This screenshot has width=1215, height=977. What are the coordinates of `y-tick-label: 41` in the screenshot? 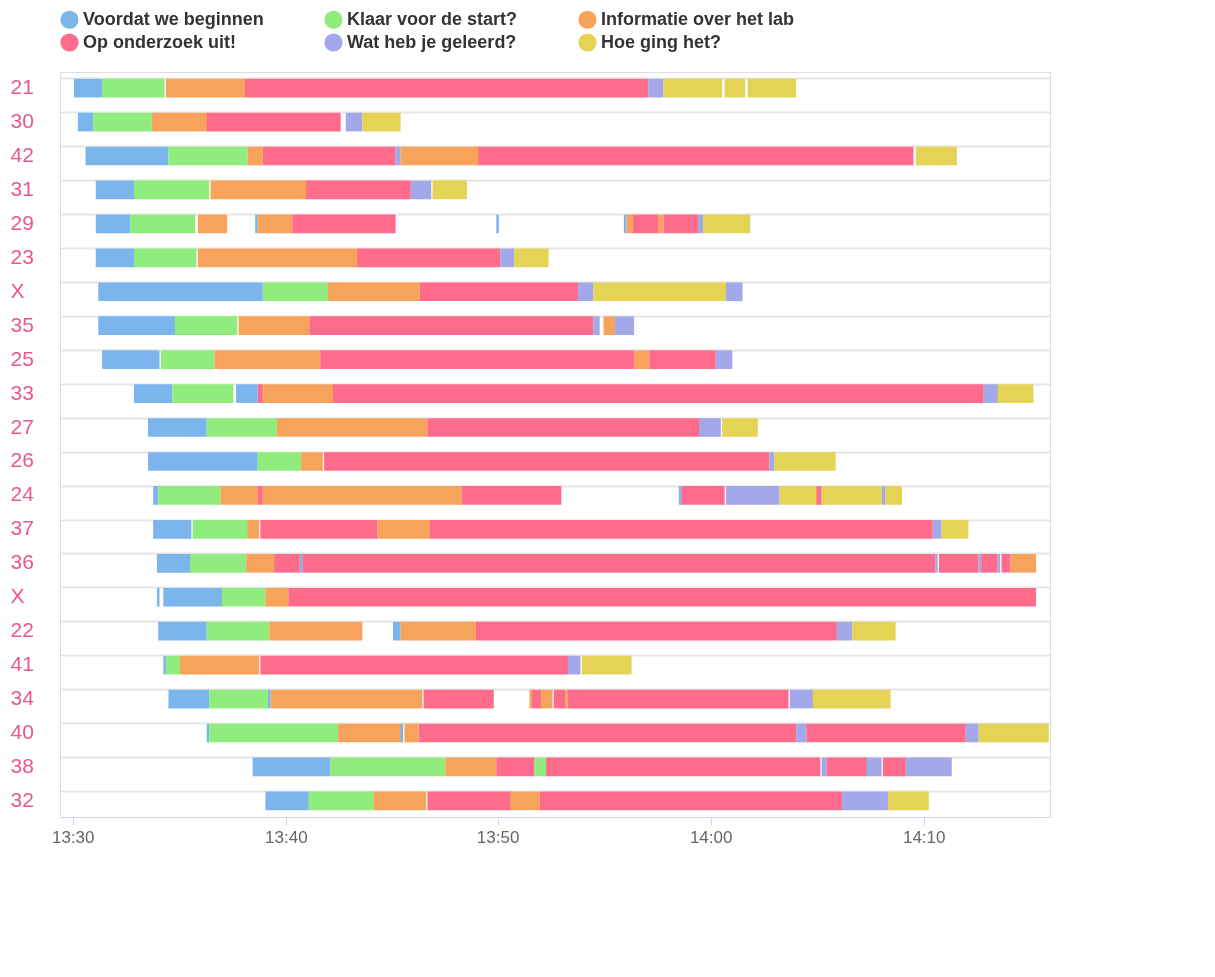 It's located at (22, 664).